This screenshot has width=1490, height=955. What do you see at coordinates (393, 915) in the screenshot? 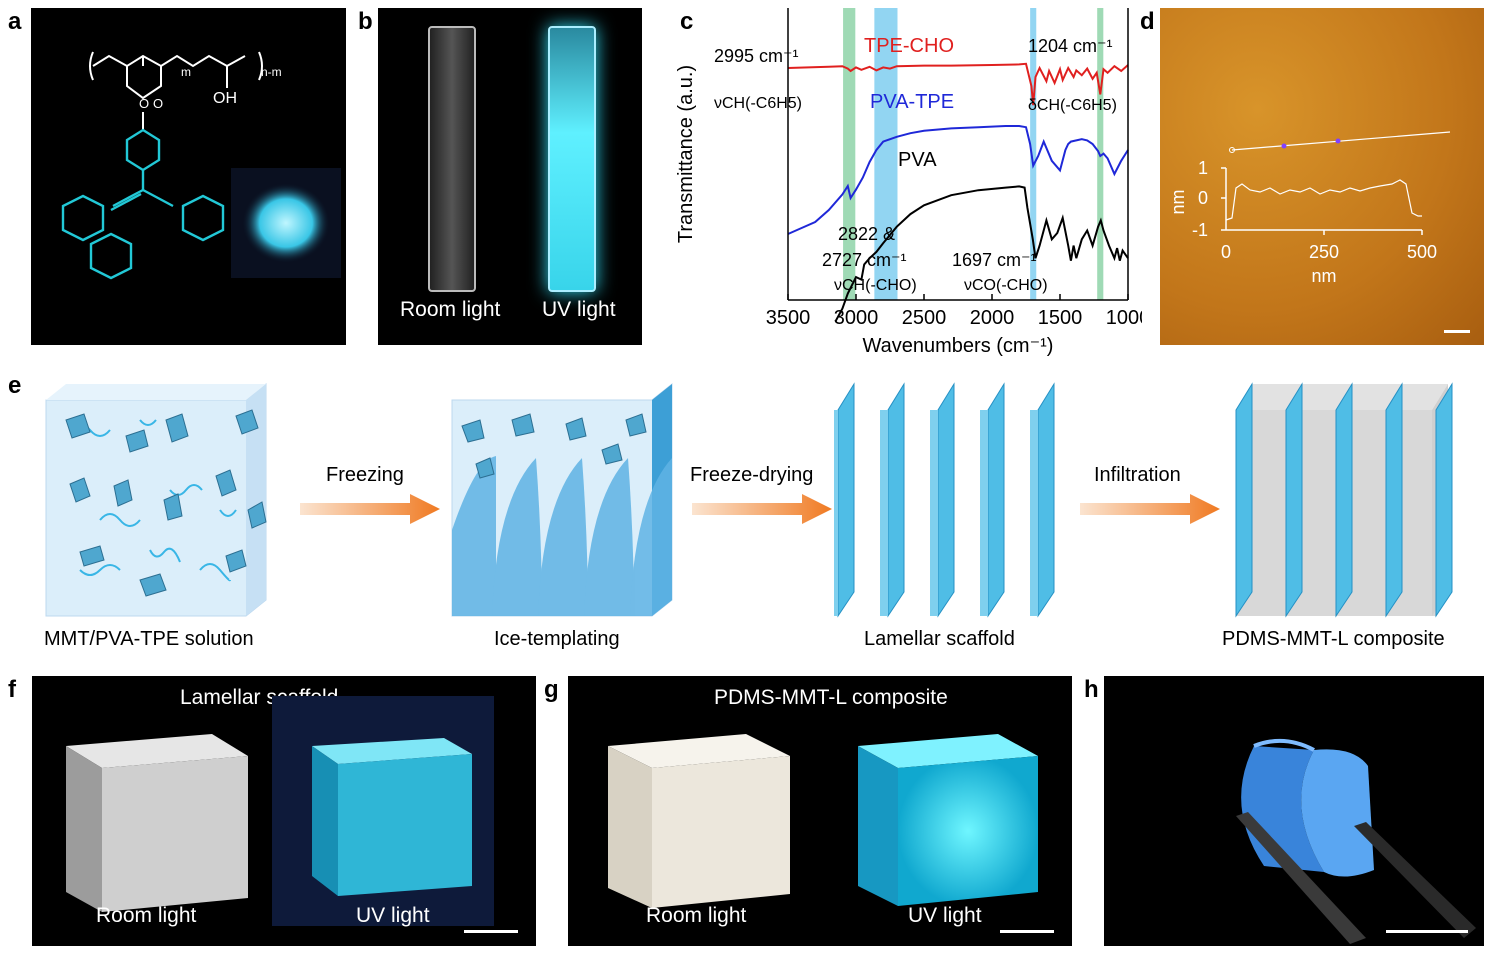
I see `panel-f-caption-uv: UV light` at bounding box center [393, 915].